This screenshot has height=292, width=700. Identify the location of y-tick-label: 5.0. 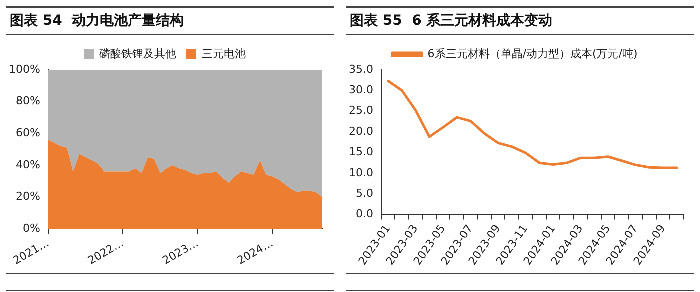
(365, 193).